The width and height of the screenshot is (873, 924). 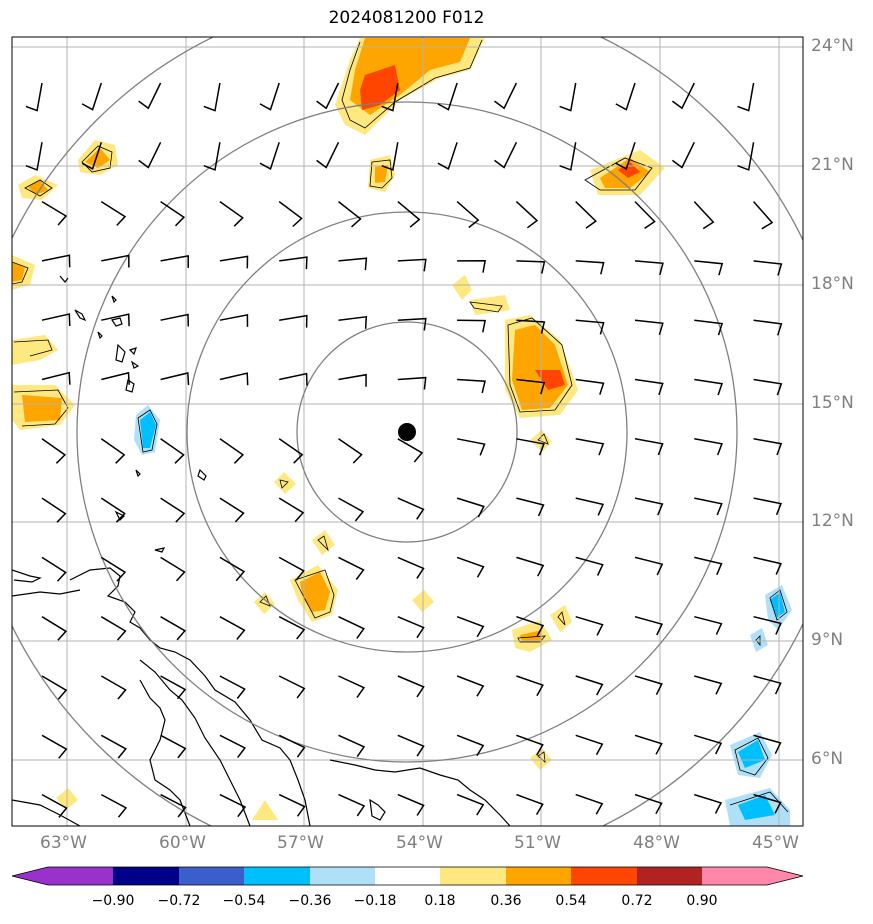 I want to click on colorbar-extend-low, so click(x=30, y=876).